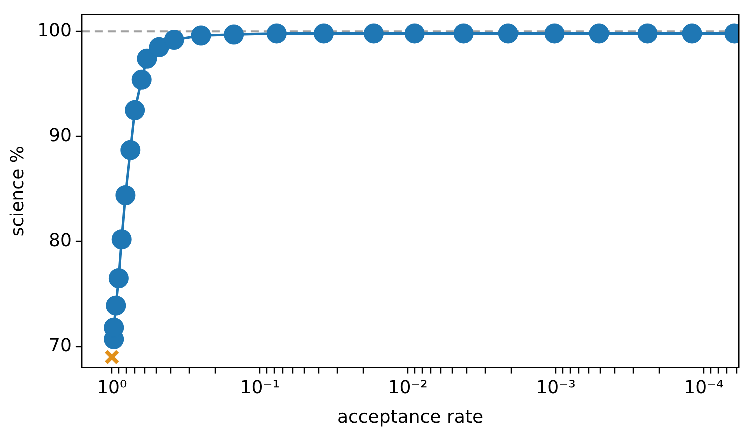 The width and height of the screenshot is (751, 435). Describe the element at coordinates (55, 31) in the screenshot. I see `y-tick-label: 100` at that location.